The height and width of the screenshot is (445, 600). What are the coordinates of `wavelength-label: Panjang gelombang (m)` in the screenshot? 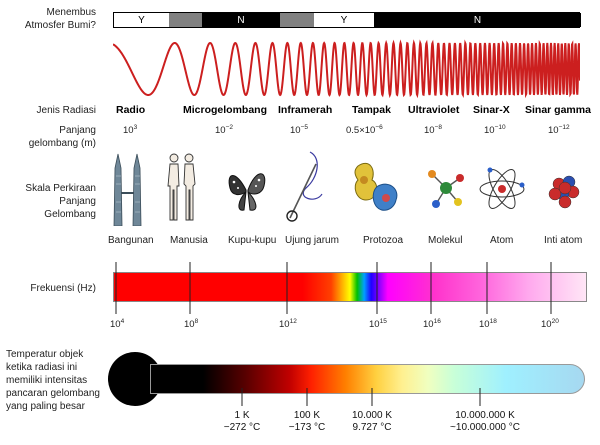 It's located at (51, 137).